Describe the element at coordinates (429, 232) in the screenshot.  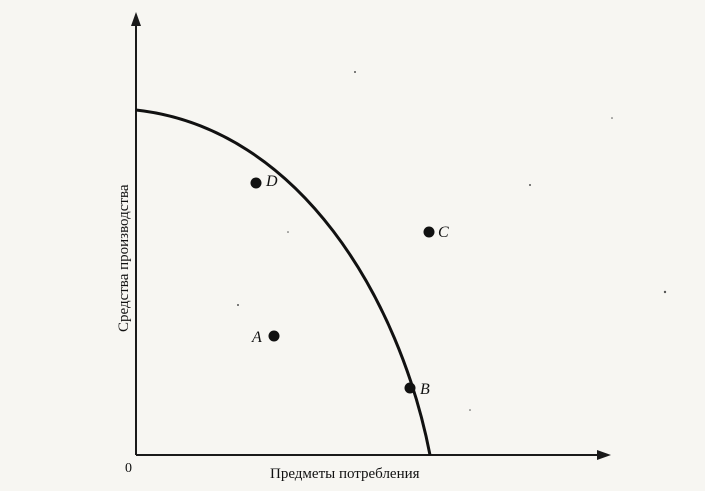
I see `point-c-marker` at that location.